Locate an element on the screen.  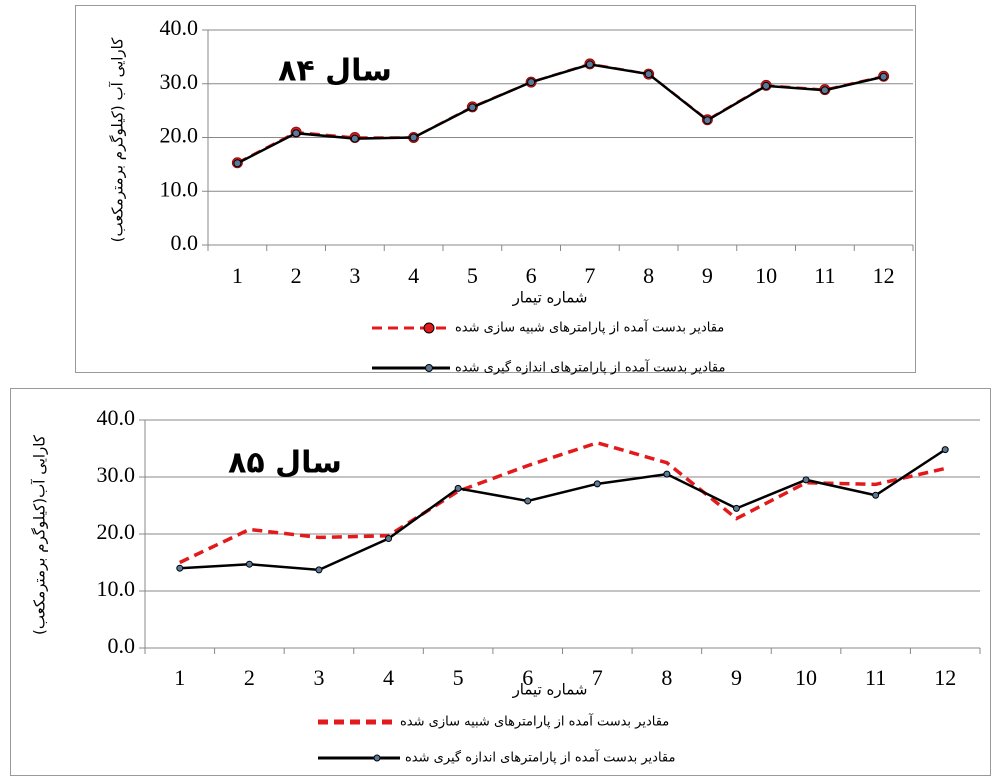
y-axis-label: کارایی آب(کیلوگرم برمترمکعب) is located at coordinates (40, 534).